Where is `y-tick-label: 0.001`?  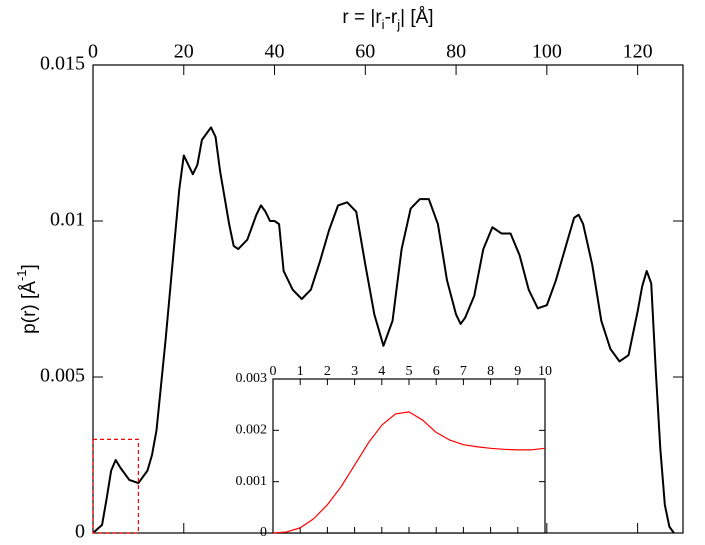
y-tick-label: 0.001 is located at coordinates (252, 481).